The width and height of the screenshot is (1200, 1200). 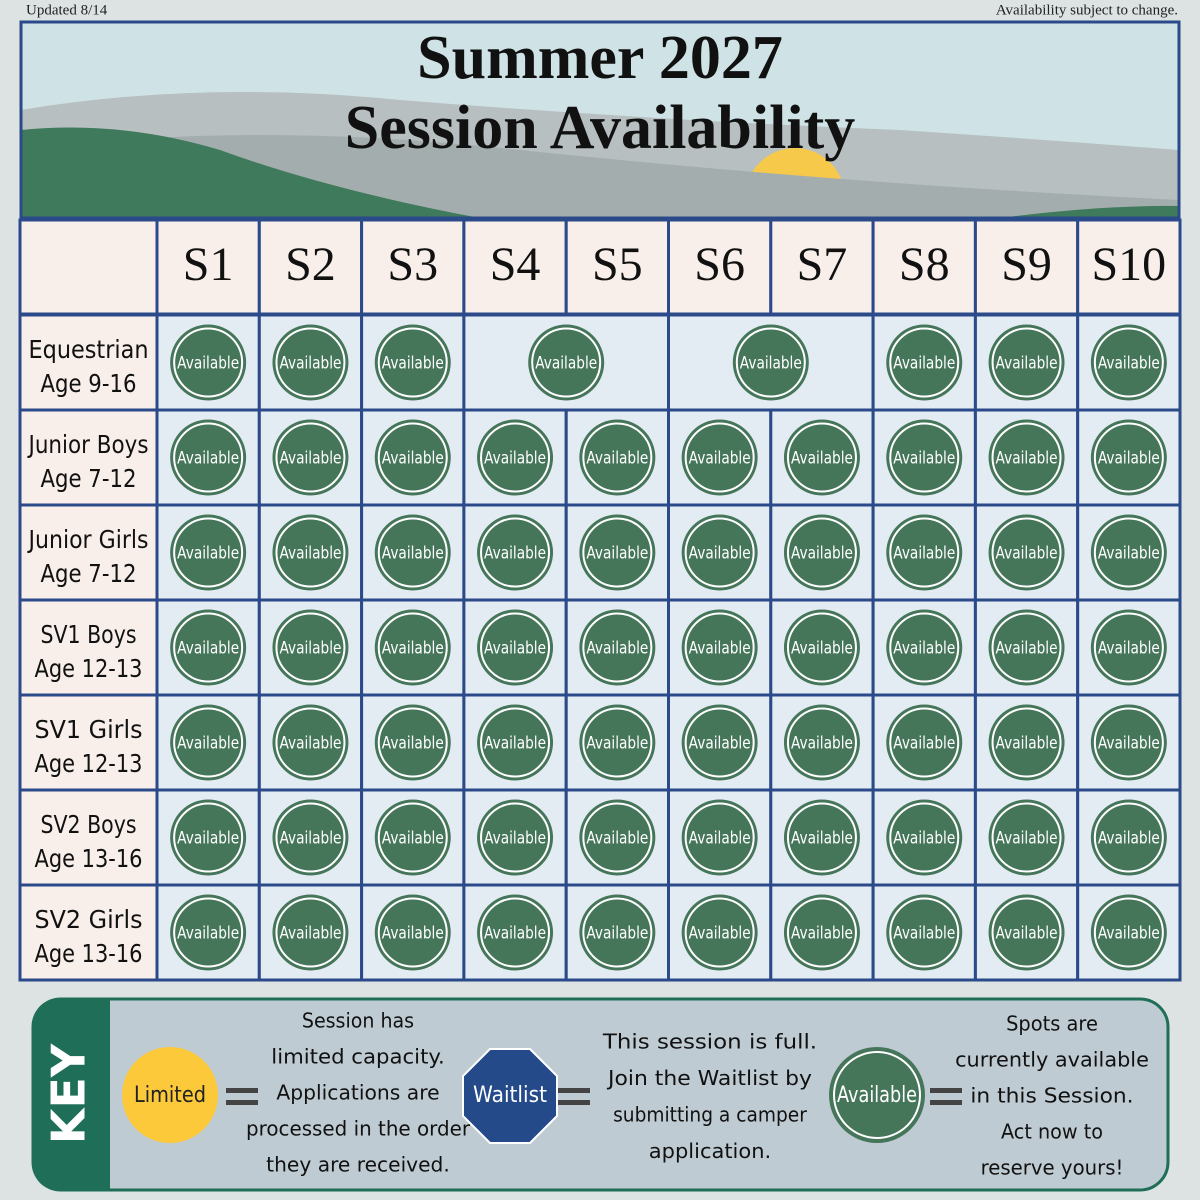 What do you see at coordinates (719, 264) in the screenshot?
I see `column-header: S6` at bounding box center [719, 264].